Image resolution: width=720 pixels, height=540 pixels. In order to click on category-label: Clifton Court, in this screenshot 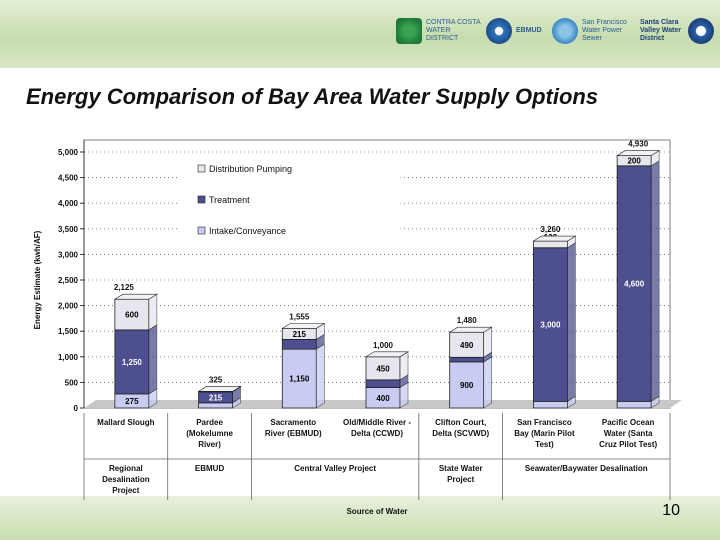, I will do `click(460, 422)`.